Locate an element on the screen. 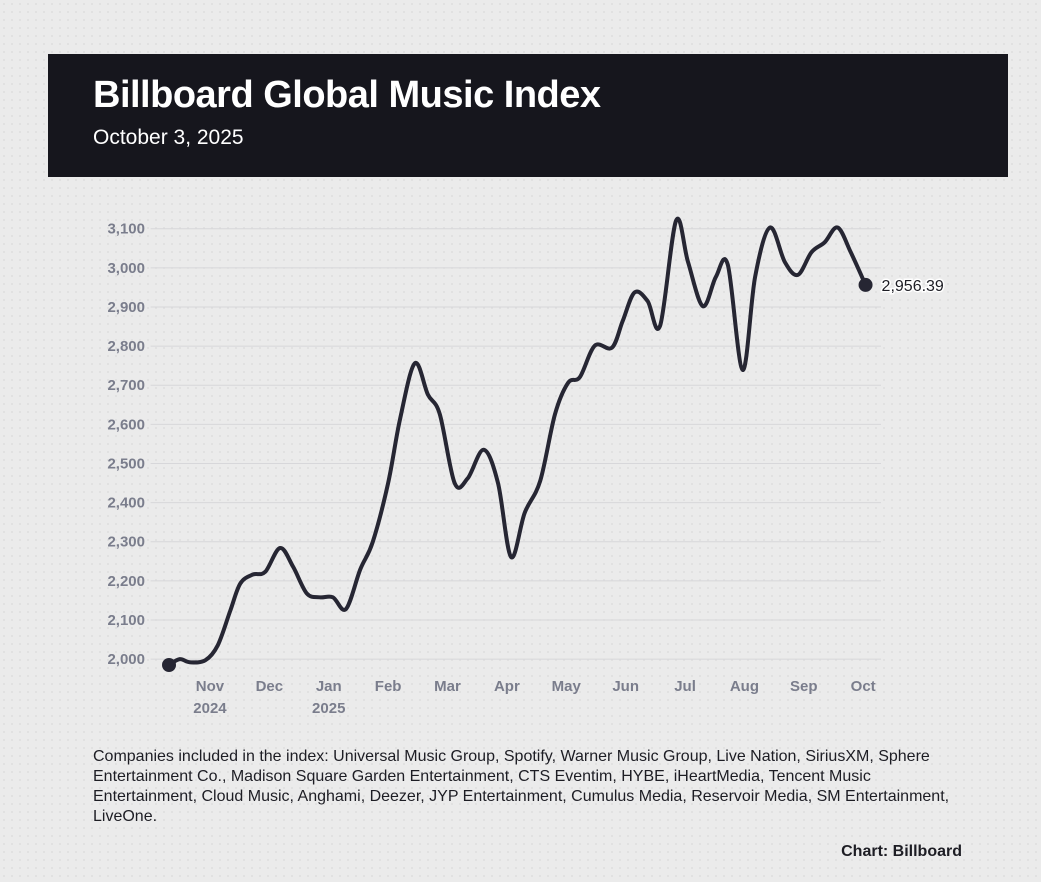 The image size is (1041, 882). x-tick-label: Dec is located at coordinates (270, 686).